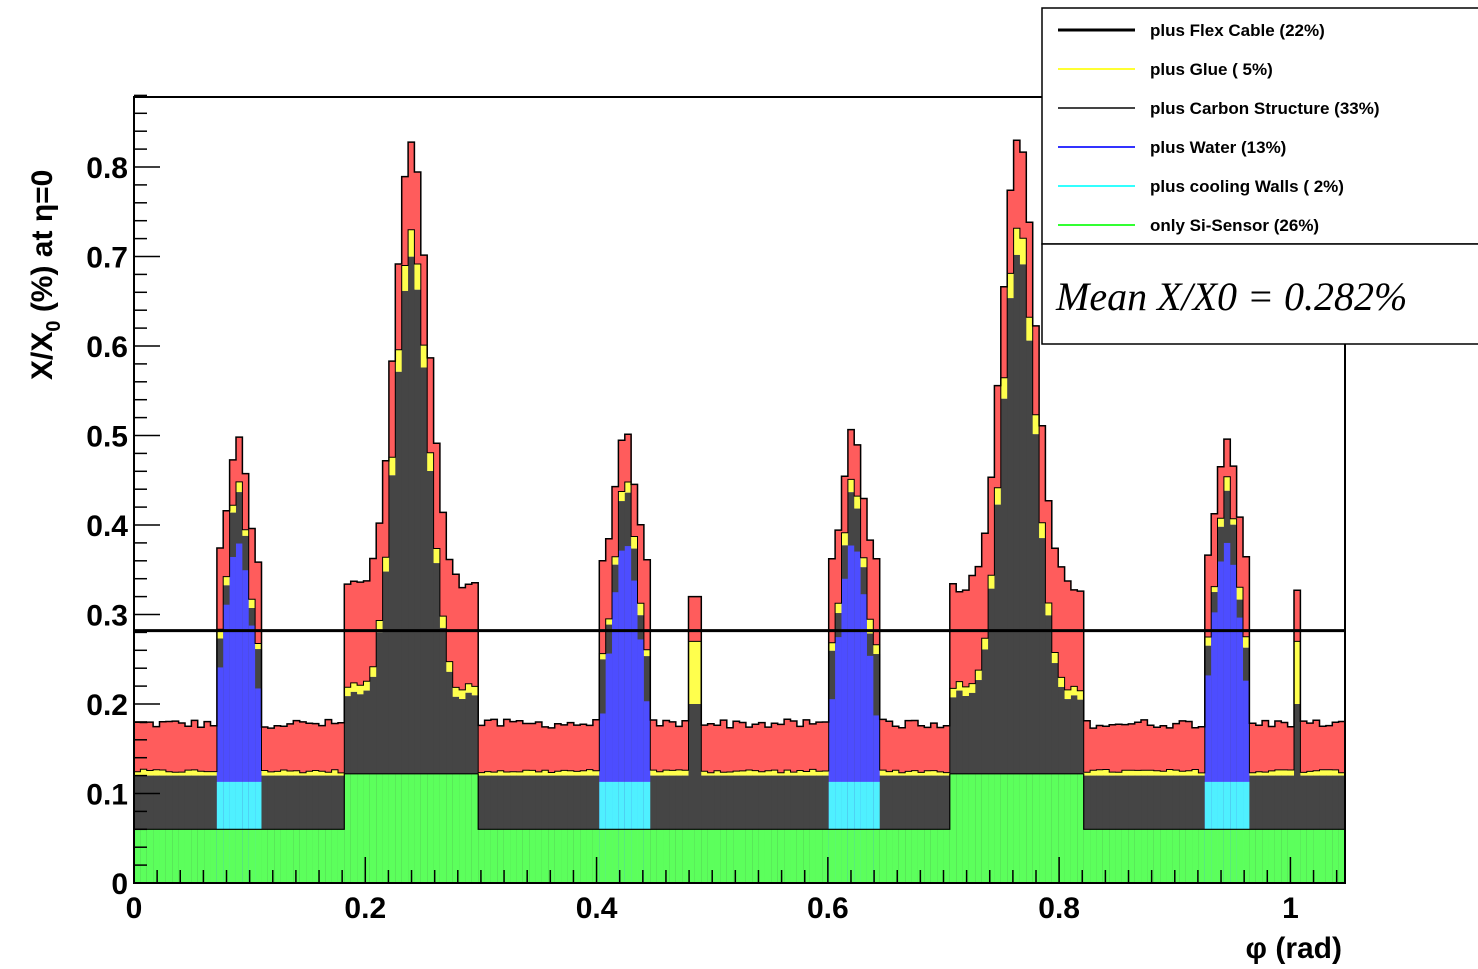  I want to click on x-tick-label: 0.6, so click(828, 908).